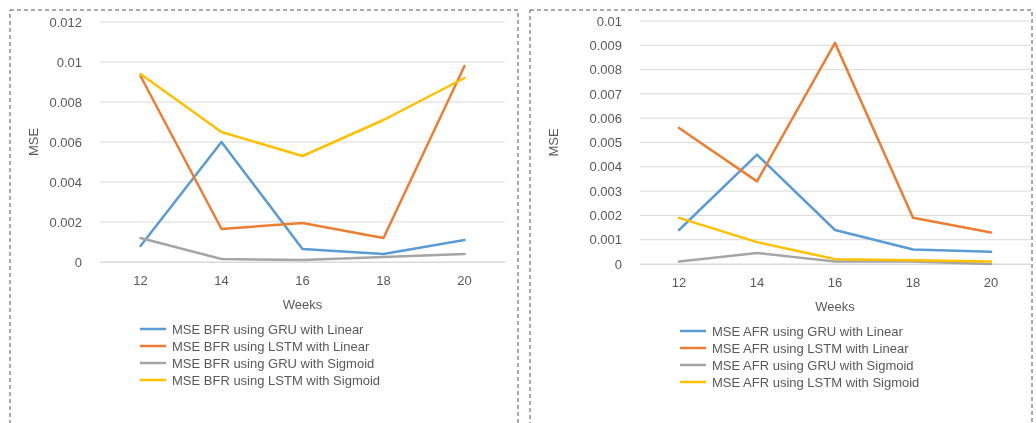 The width and height of the screenshot is (1036, 423). Describe the element at coordinates (605, 45) in the screenshot. I see `y-tick-label: 0.009` at that location.